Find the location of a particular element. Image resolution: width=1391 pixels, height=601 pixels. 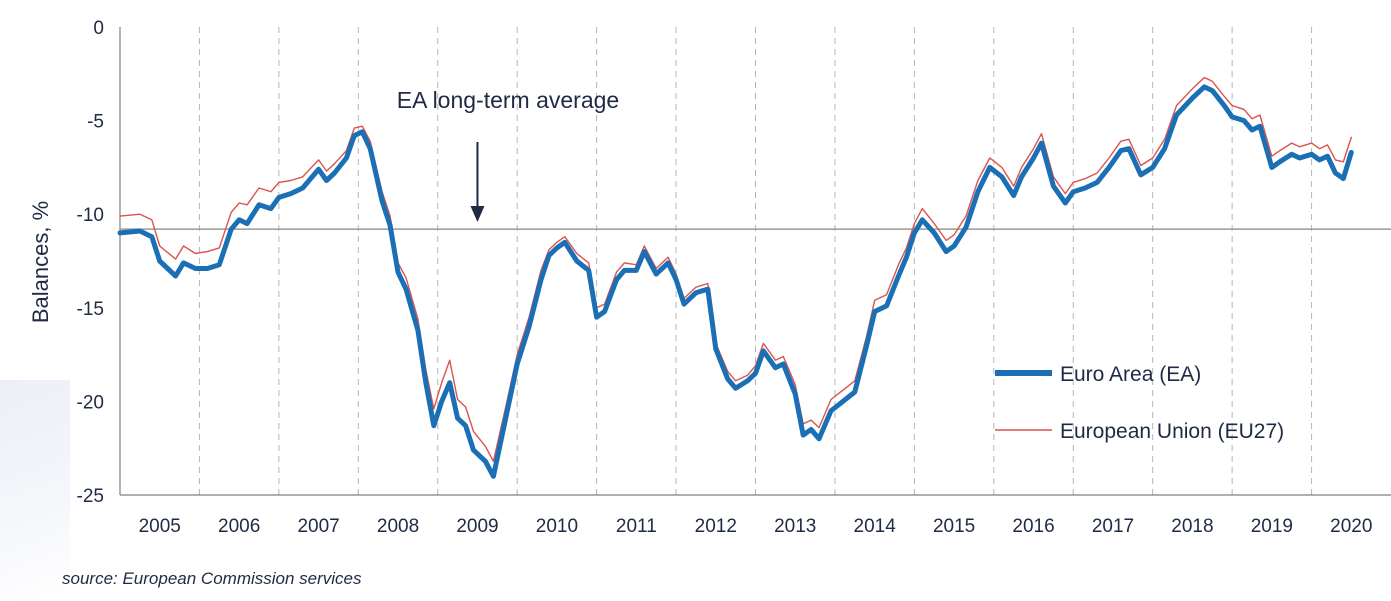

y-tick-label: -20 is located at coordinates (90, 402).